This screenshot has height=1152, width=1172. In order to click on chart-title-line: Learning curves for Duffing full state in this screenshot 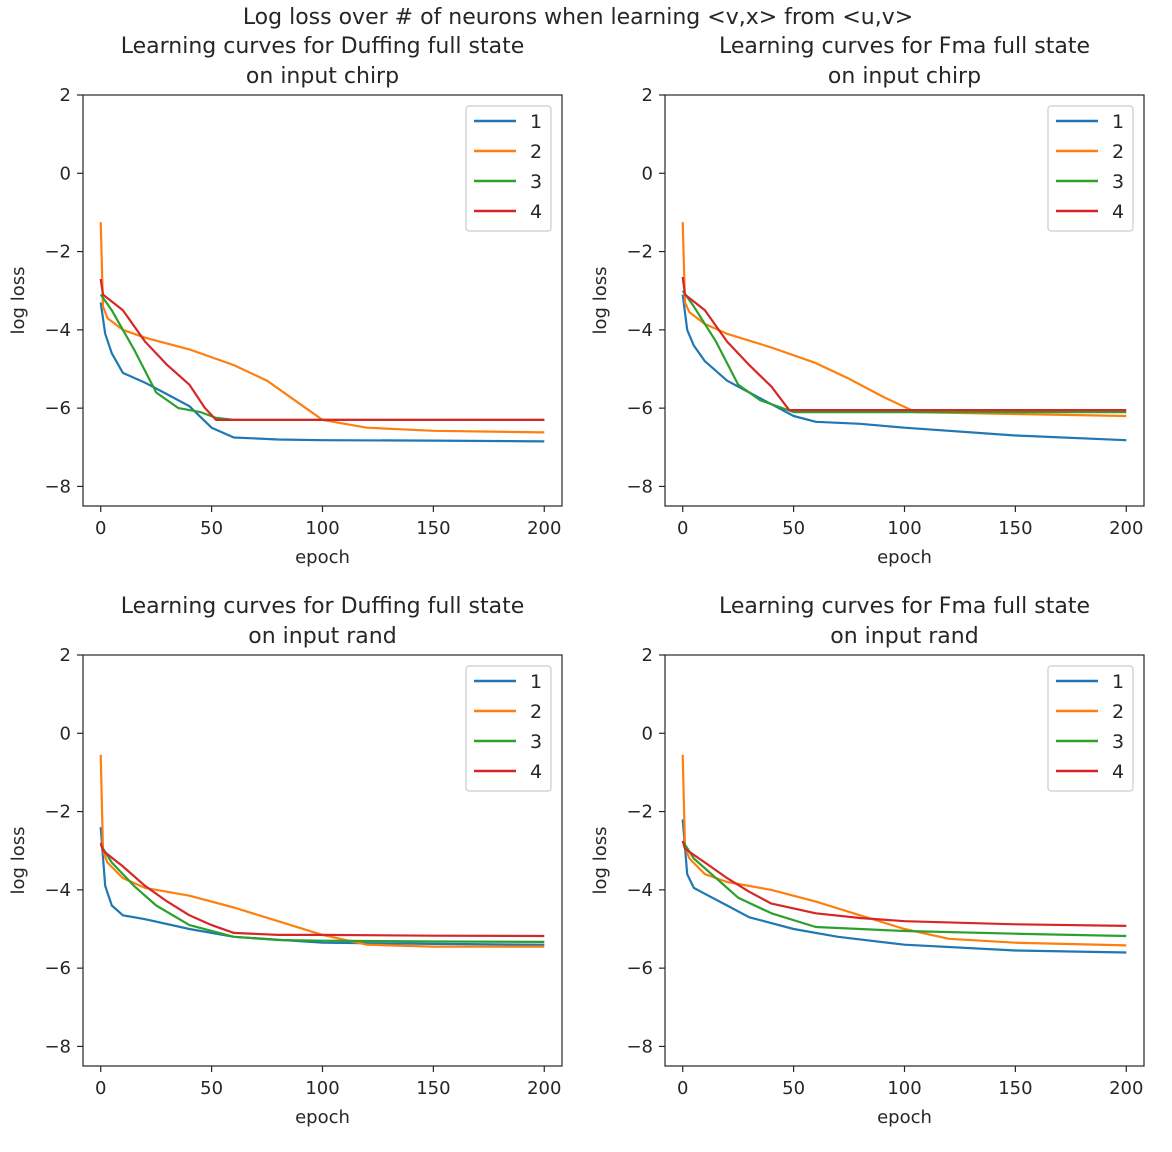, I will do `click(323, 46)`.